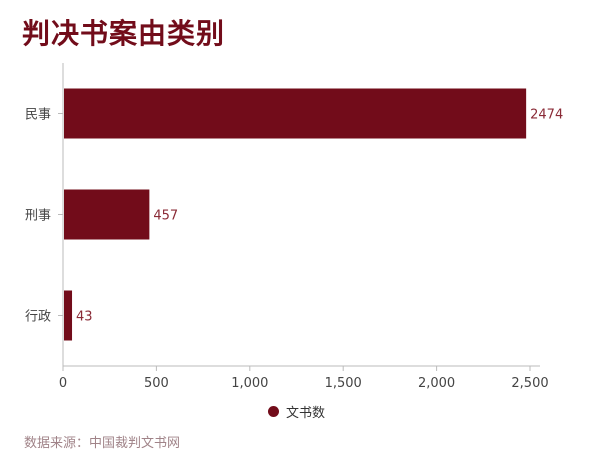 The width and height of the screenshot is (600, 475). Describe the element at coordinates (546, 115) in the screenshot. I see `bar-value-label: 2474` at that location.